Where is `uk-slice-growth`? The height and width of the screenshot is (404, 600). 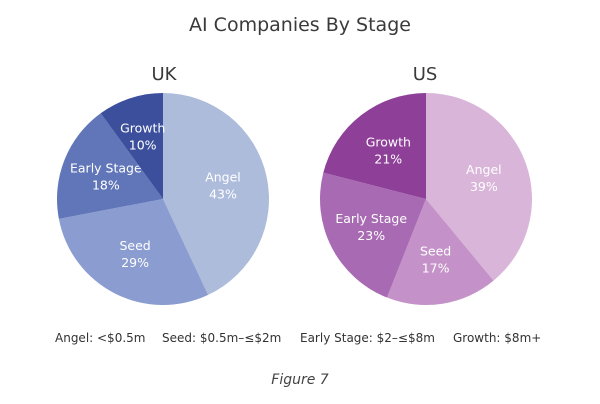 uk-slice-growth is located at coordinates (131, 146).